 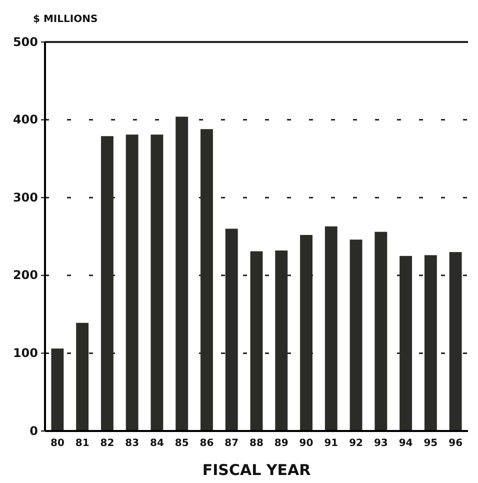 What do you see at coordinates (82, 444) in the screenshot?
I see `x-tick-label: 81` at bounding box center [82, 444].